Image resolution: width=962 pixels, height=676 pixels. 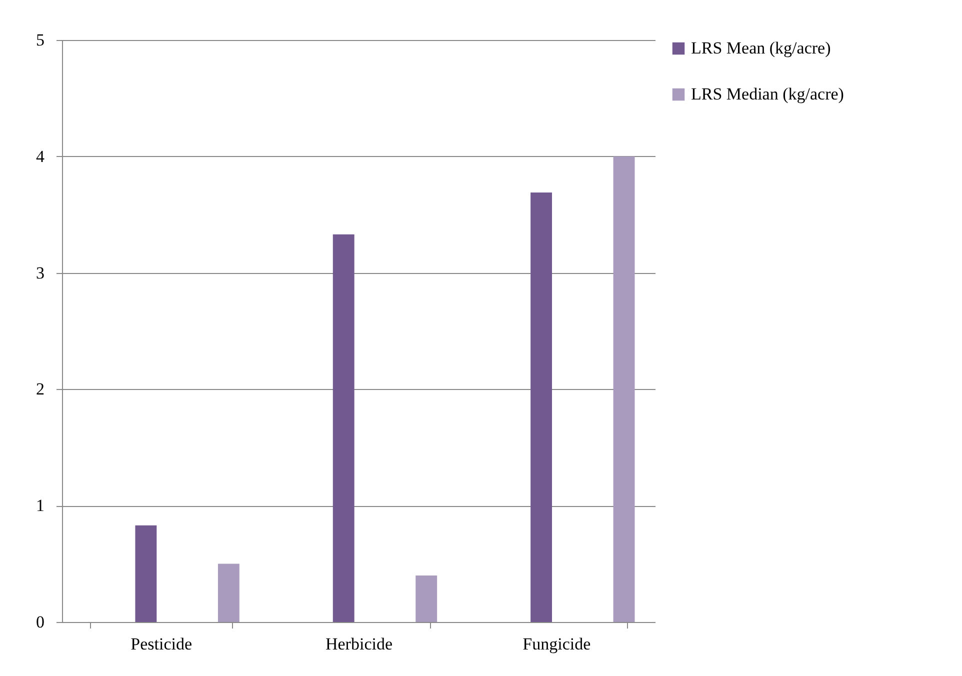 I want to click on legend-label: LRS Median (kg/acre), so click(x=767, y=94).